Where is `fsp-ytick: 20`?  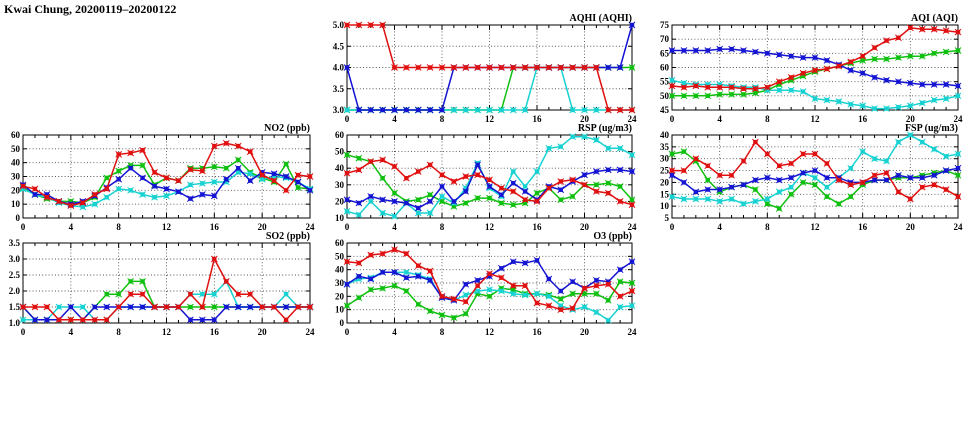
fsp-ytick: 20 is located at coordinates (665, 182).